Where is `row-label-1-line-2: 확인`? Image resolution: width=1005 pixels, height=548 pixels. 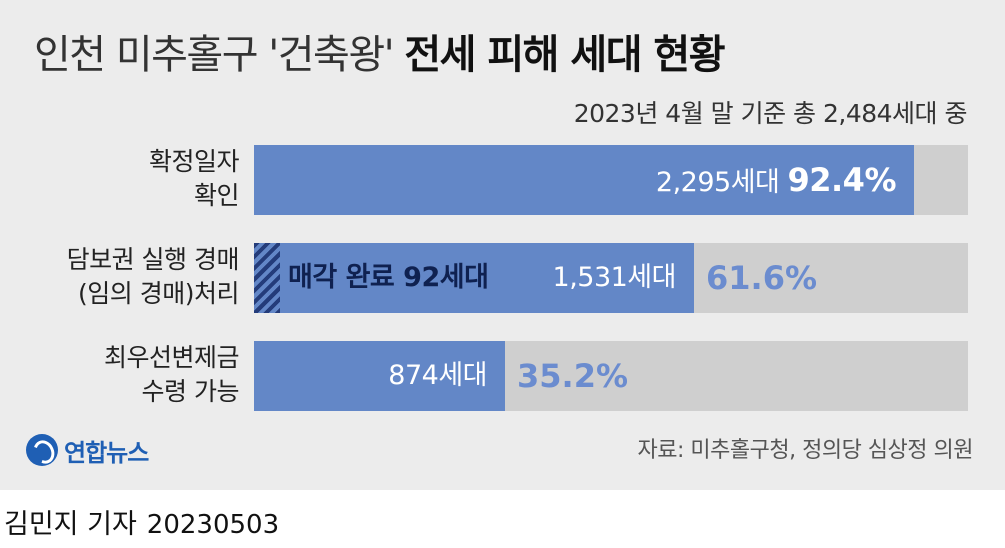
row-label-1-line-2: 확인 is located at coordinates (216, 195).